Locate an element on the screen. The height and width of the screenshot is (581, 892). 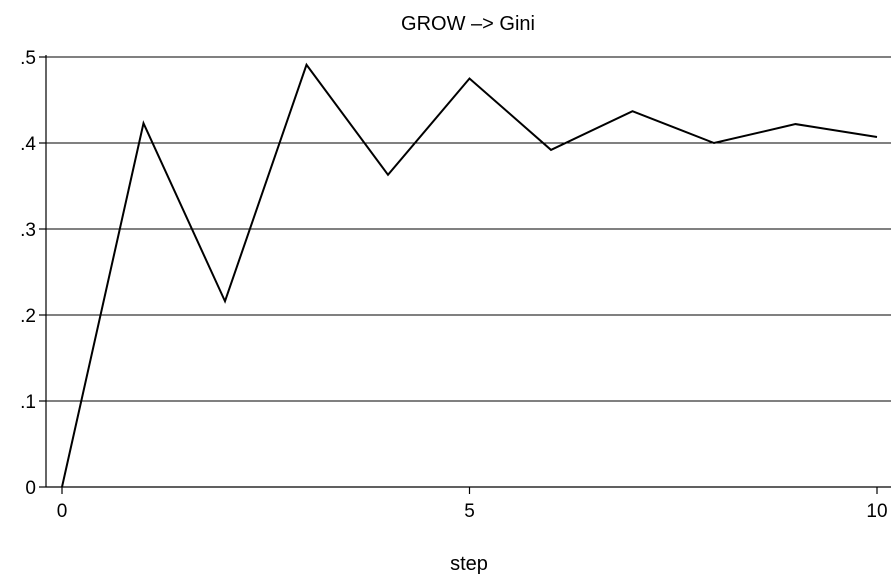
y-axis: 0 .1 .2 .3 .4 .5 is located at coordinates (33, 273).